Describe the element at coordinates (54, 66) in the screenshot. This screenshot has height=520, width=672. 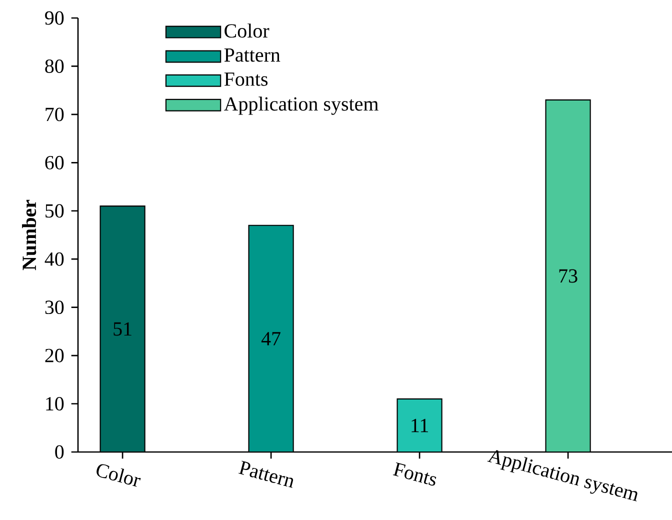
I see `y-tick-label: 80` at that location.